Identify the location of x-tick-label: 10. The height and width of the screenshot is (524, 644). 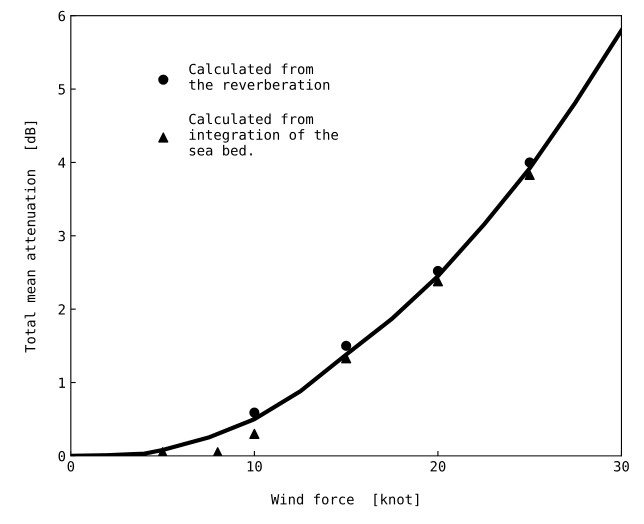
(255, 466).